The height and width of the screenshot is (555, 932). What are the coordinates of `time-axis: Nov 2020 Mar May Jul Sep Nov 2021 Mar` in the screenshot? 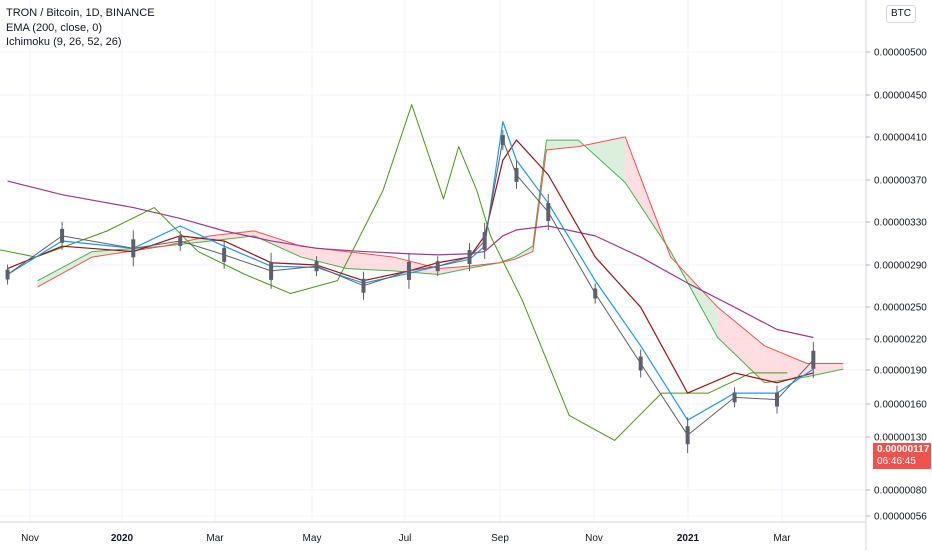 It's located at (406, 538).